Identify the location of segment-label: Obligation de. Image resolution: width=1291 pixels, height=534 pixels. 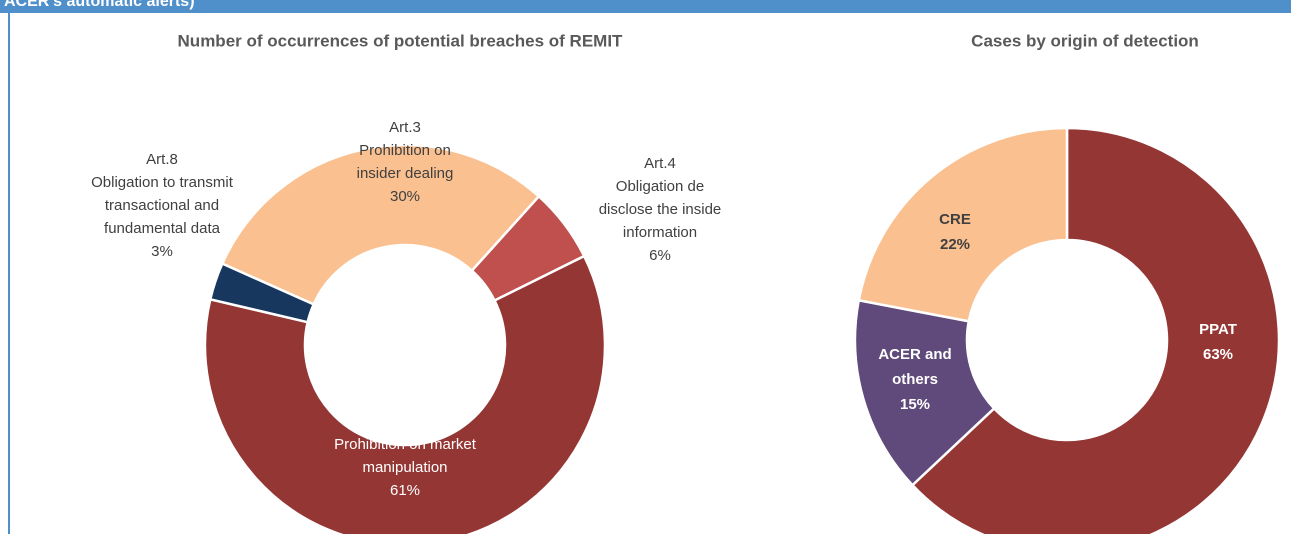
(660, 186).